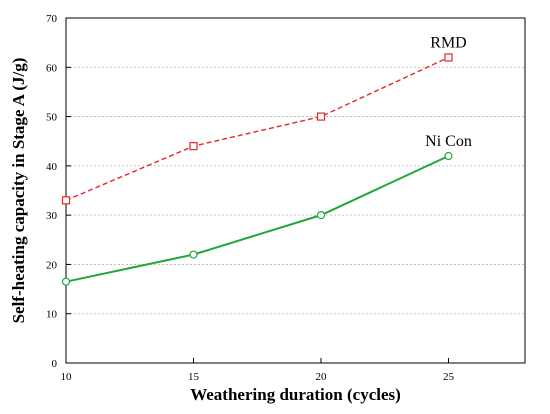 The width and height of the screenshot is (550, 414). Describe the element at coordinates (52, 19) in the screenshot. I see `y-tick-label: 70` at that location.